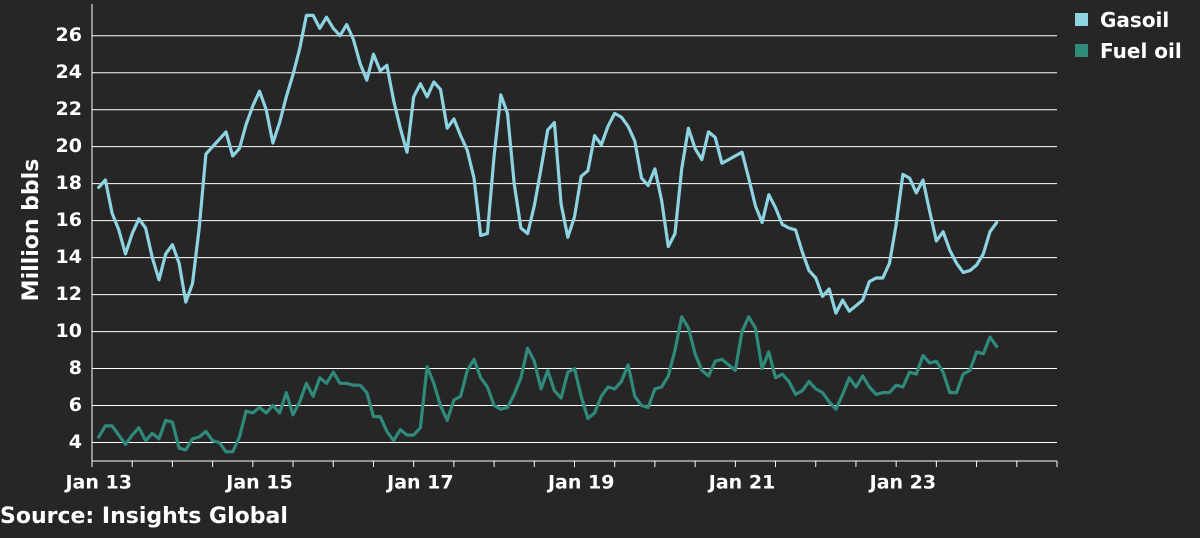 This screenshot has width=1200, height=538. What do you see at coordinates (69, 220) in the screenshot?
I see `y-tick-label: 16` at bounding box center [69, 220].